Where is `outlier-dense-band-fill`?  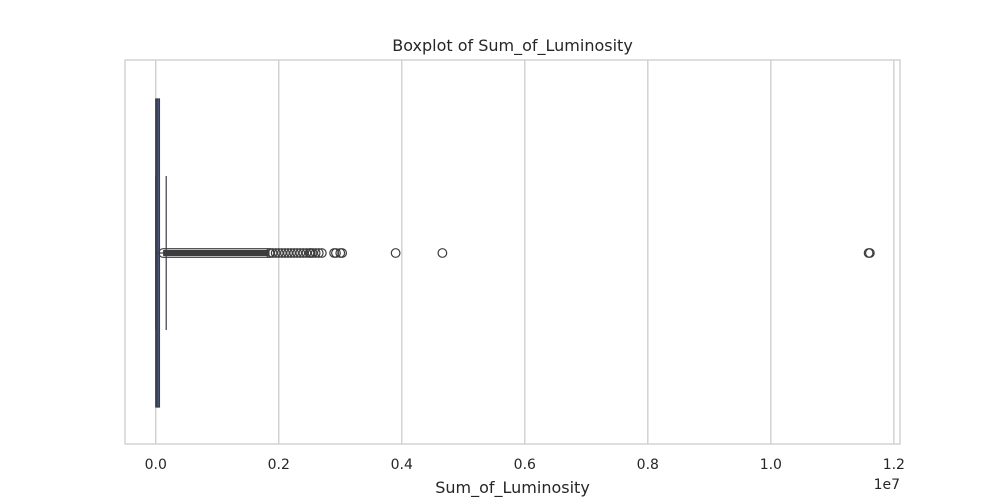
outlier-dense-band-fill is located at coordinates (216, 253).